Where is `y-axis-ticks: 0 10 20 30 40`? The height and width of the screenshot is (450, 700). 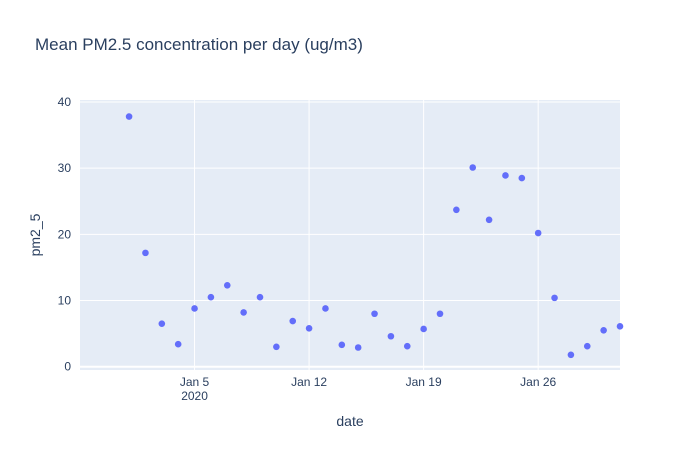 y-axis-ticks: 0 10 20 30 40 is located at coordinates (65, 234).